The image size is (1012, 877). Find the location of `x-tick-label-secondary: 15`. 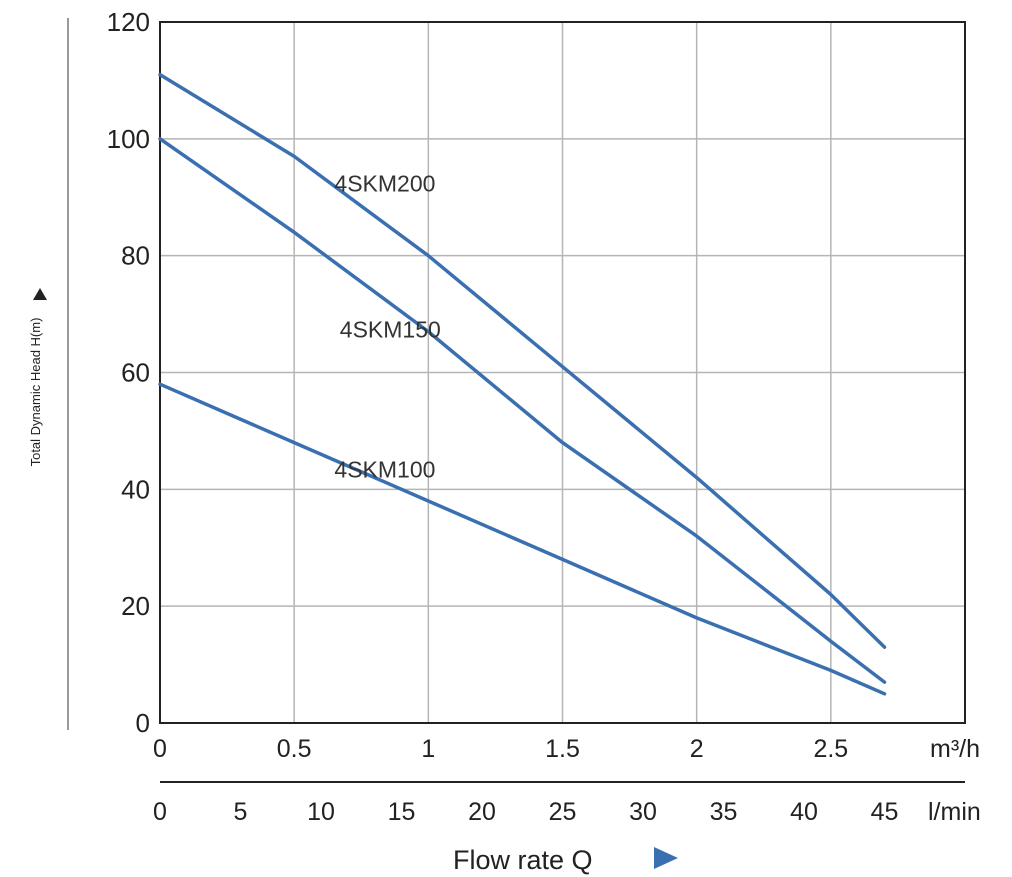

x-tick-label-secondary: 15 is located at coordinates (402, 812).